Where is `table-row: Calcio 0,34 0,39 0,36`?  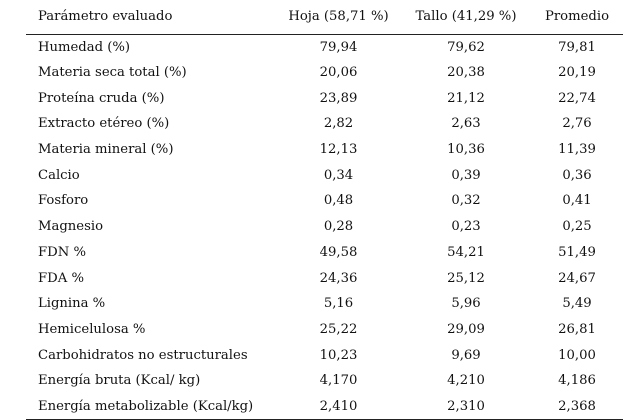
table-row: Calcio 0,34 0,39 0,36 is located at coordinates (324, 175).